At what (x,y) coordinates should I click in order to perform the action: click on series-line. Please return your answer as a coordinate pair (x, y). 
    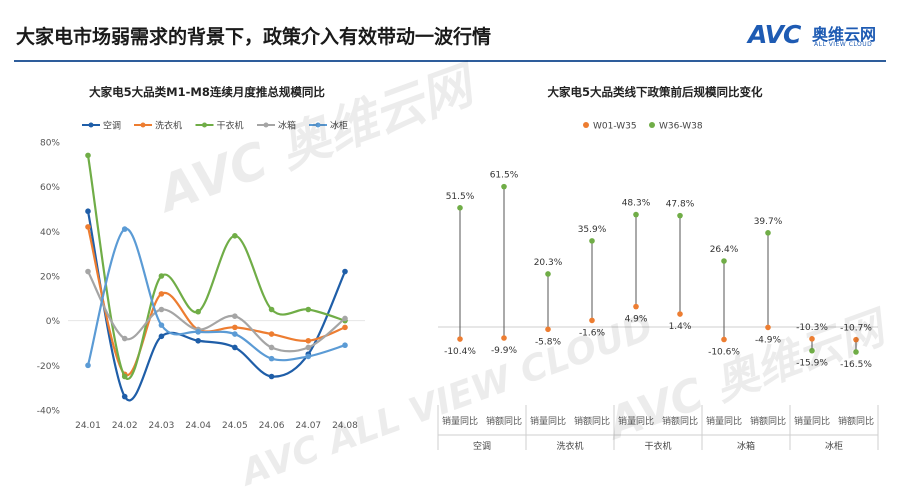
    Looking at the image, I should click on (216, 306).